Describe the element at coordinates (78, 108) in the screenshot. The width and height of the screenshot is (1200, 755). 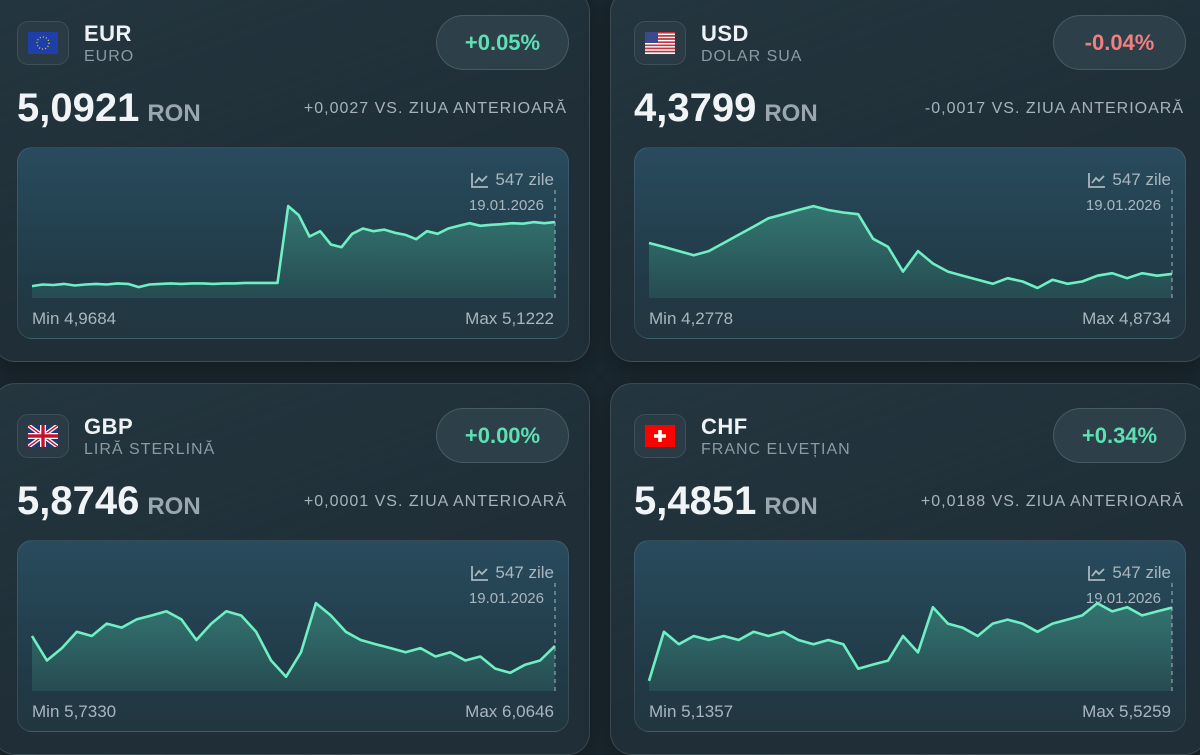
I see `rate-number: 5,0921` at that location.